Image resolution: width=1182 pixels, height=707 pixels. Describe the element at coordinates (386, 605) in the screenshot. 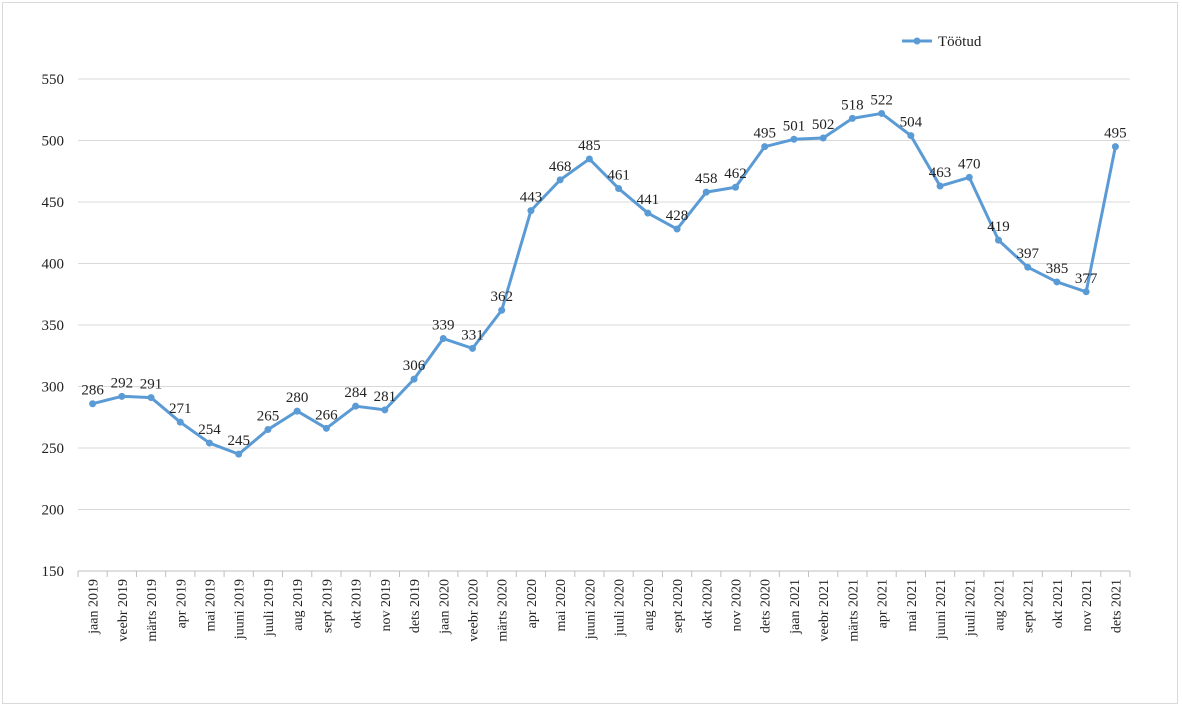

I see `x-tick-label: nov 2019` at that location.